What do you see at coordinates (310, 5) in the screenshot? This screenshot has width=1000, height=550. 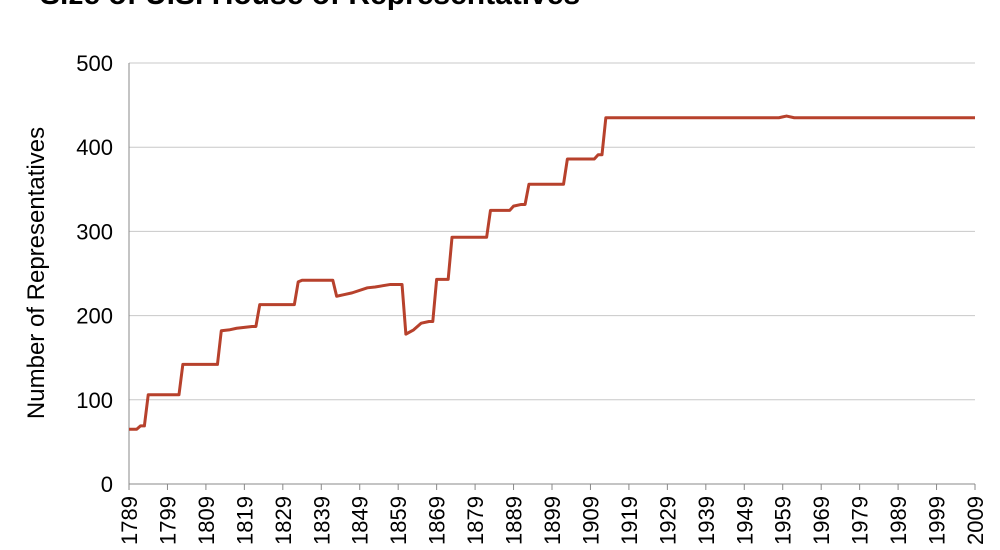 I see `chart-title: Size of U.S. House of Representatives` at bounding box center [310, 5].